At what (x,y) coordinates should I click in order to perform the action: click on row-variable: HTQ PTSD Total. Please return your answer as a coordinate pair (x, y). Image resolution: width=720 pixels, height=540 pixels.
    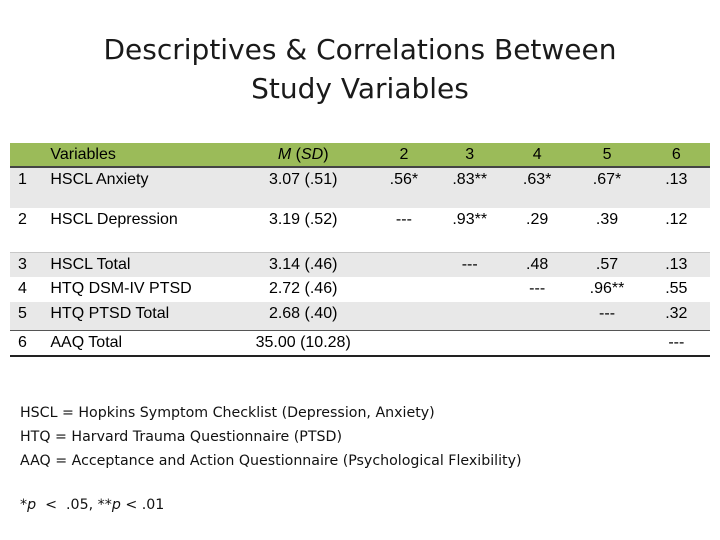
    Looking at the image, I should click on (110, 313).